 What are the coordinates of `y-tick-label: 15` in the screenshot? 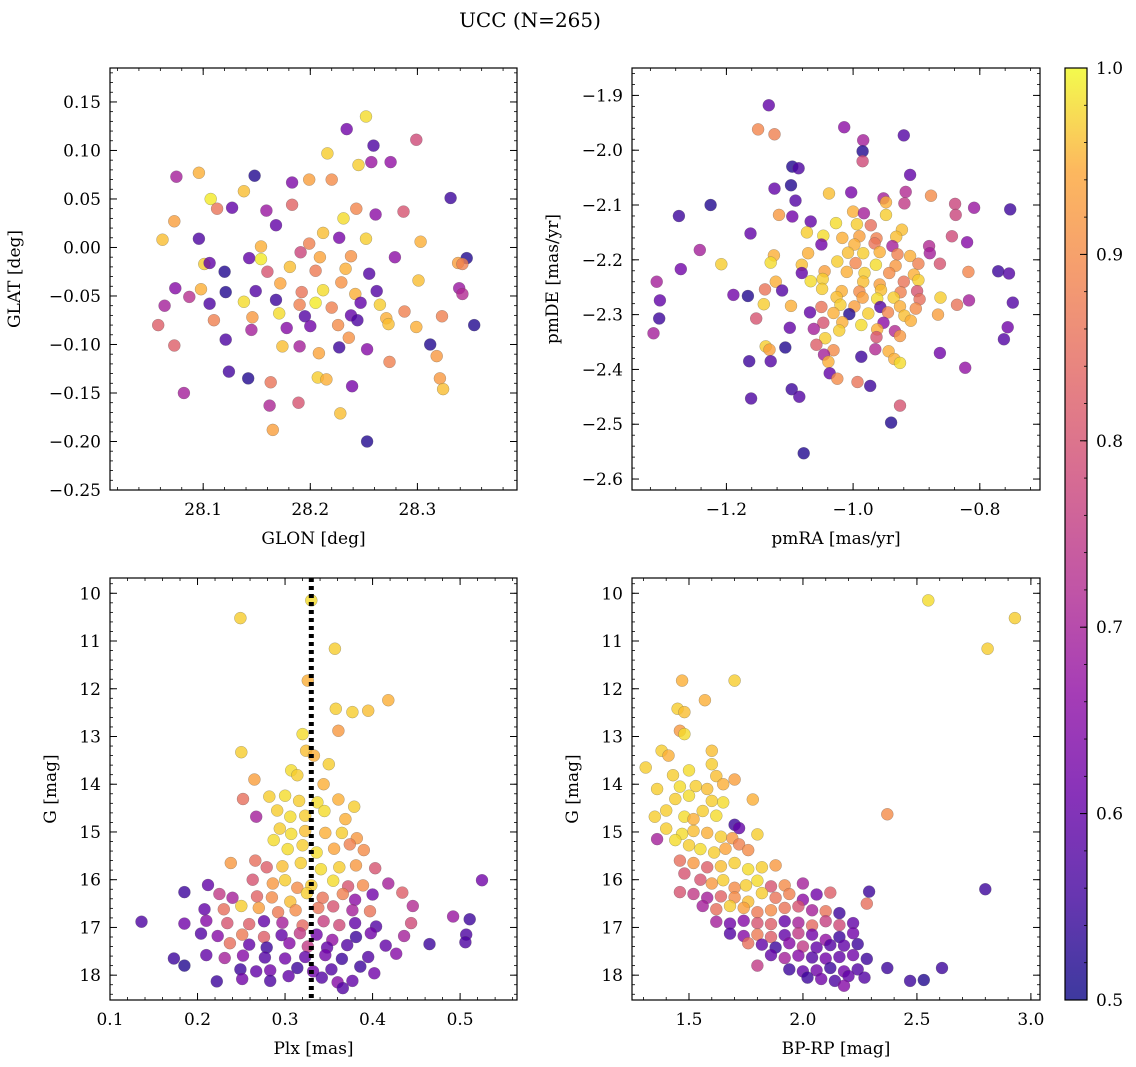 It's located at (90, 833).